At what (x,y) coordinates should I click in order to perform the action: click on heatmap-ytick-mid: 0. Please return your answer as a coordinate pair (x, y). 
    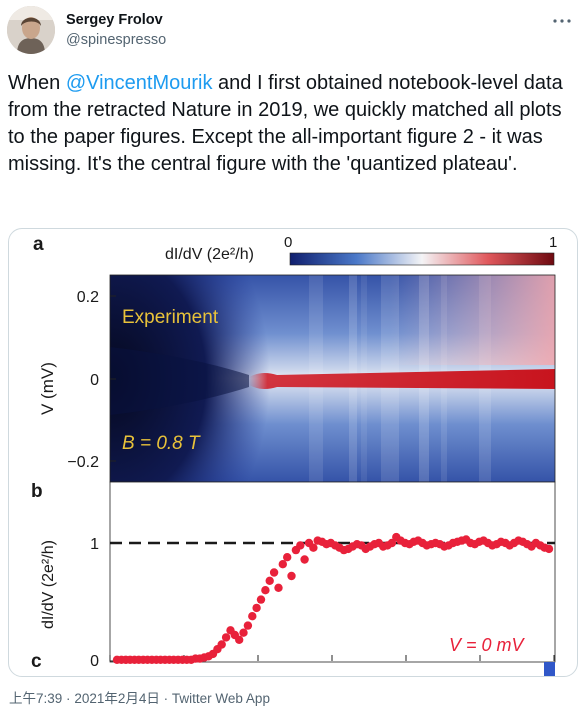
    Looking at the image, I should click on (94, 380).